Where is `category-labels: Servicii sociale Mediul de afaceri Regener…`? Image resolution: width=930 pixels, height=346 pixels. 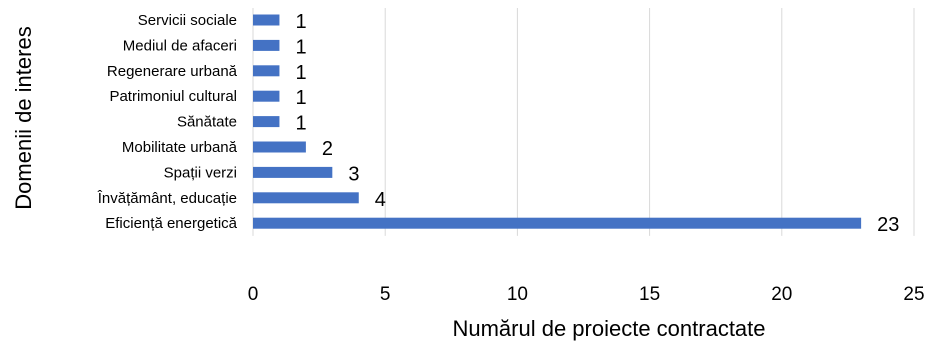
category-labels: Servicii sociale Mediul de afaceri Regener… is located at coordinates (167, 122).